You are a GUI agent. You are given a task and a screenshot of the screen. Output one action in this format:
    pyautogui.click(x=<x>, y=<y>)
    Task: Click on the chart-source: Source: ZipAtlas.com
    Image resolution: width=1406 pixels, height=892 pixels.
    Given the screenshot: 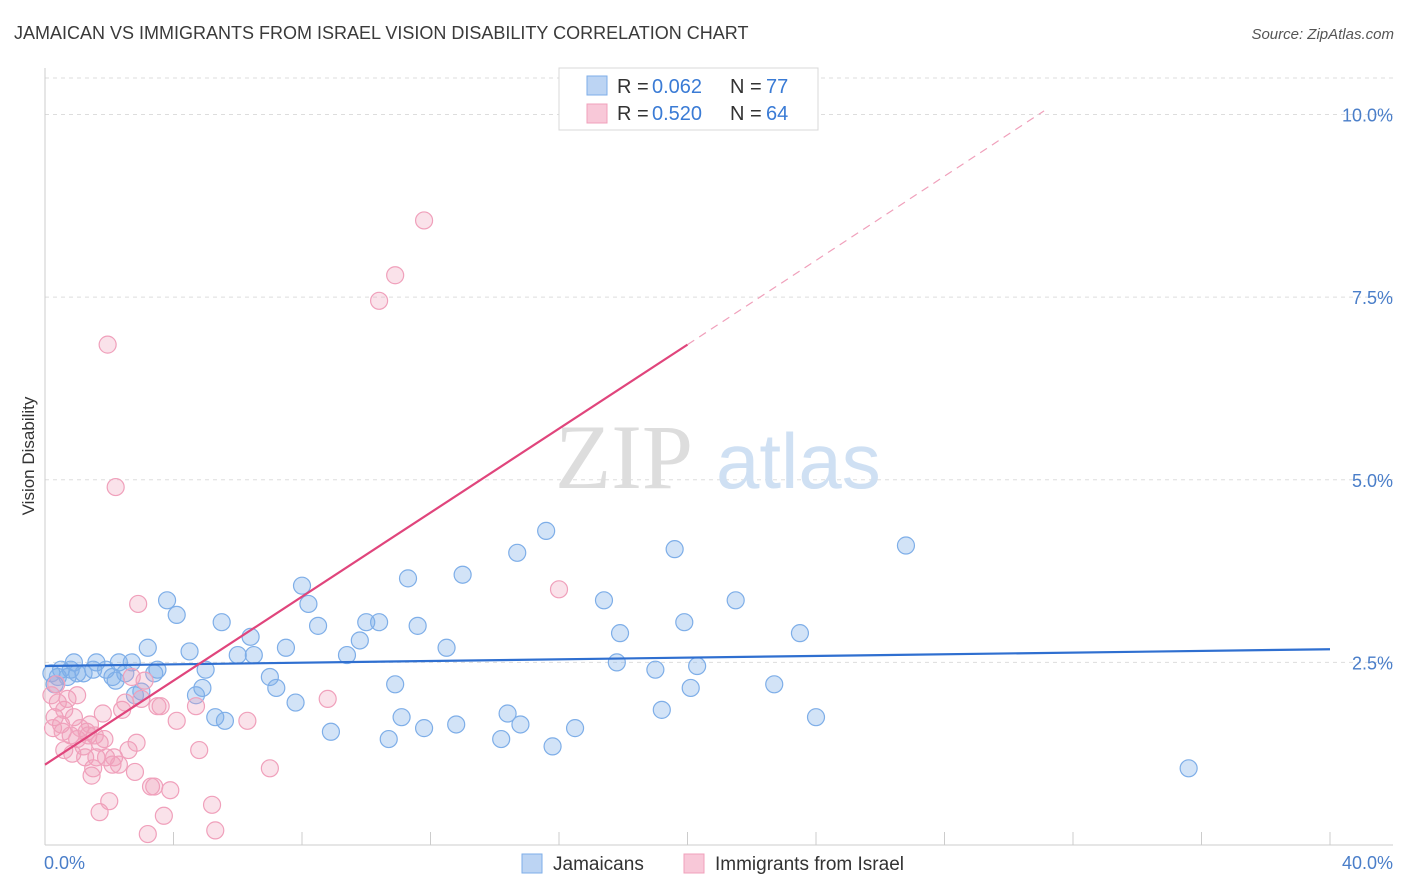 What is the action you would take?
    pyautogui.click(x=1322, y=34)
    